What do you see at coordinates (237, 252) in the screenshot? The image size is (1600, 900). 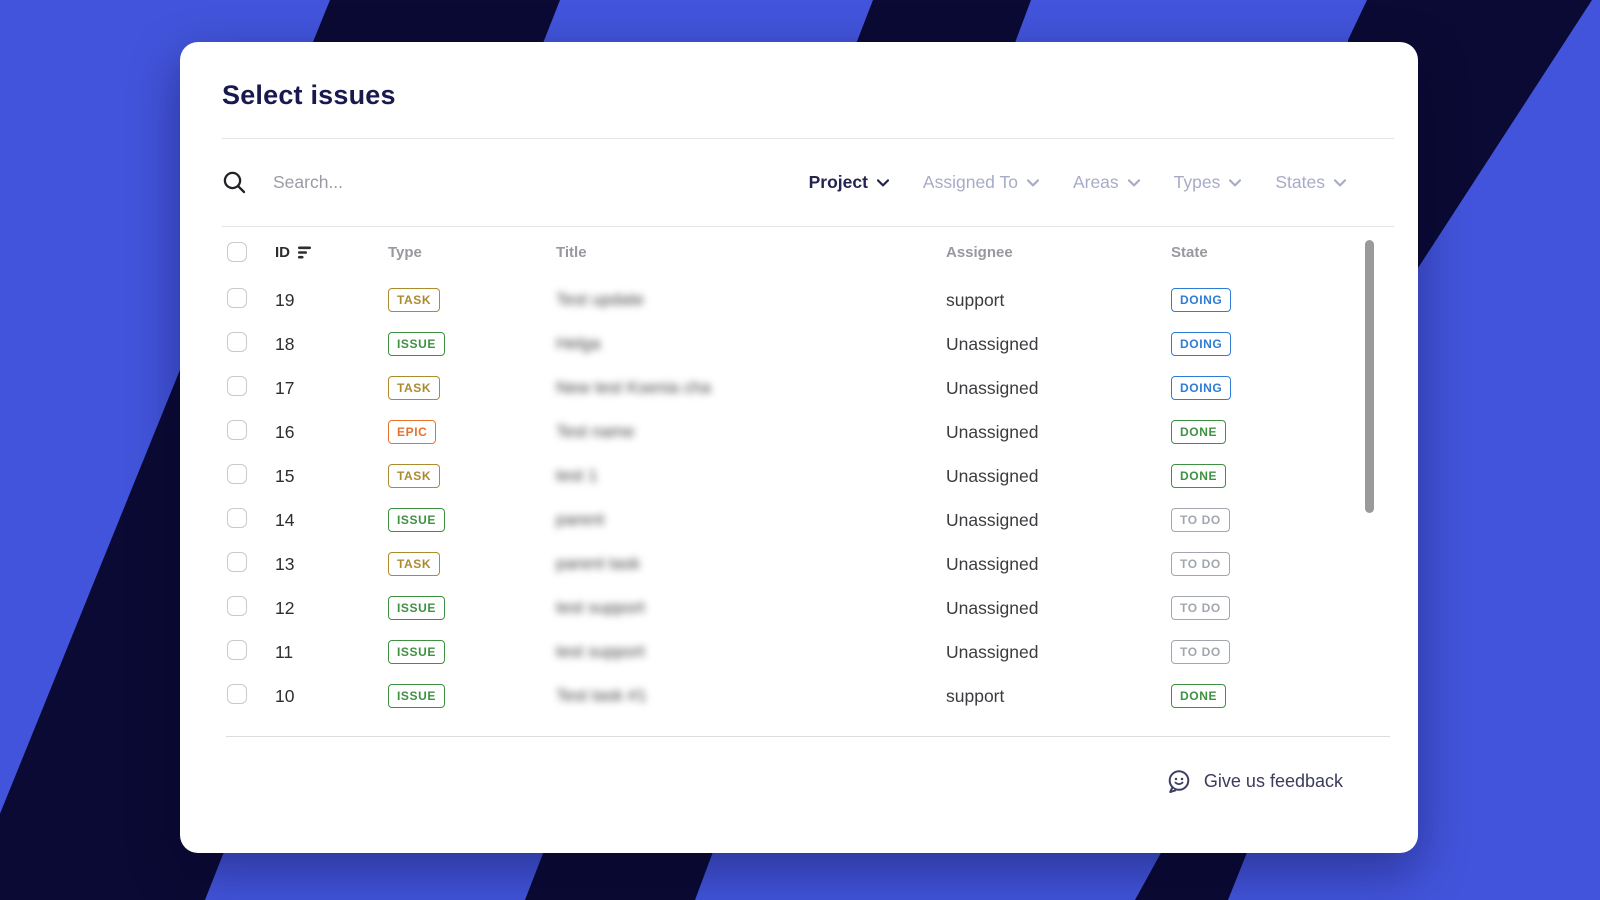 I see `select-all-checkbox` at bounding box center [237, 252].